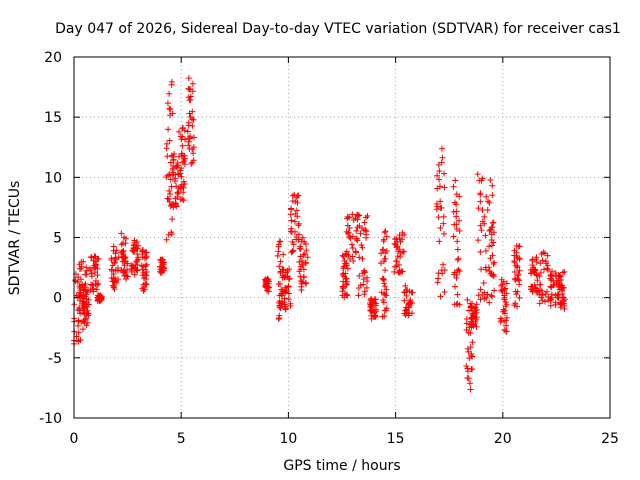 Image resolution: width=640 pixels, height=480 pixels. What do you see at coordinates (503, 439) in the screenshot?
I see `x-tick-label: 20` at bounding box center [503, 439].